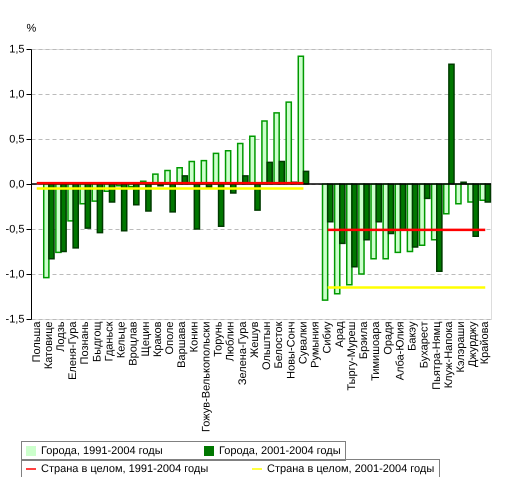  What do you see at coordinates (16, 184) in the screenshot?
I see `y-tick-label: 0,0` at bounding box center [16, 184].